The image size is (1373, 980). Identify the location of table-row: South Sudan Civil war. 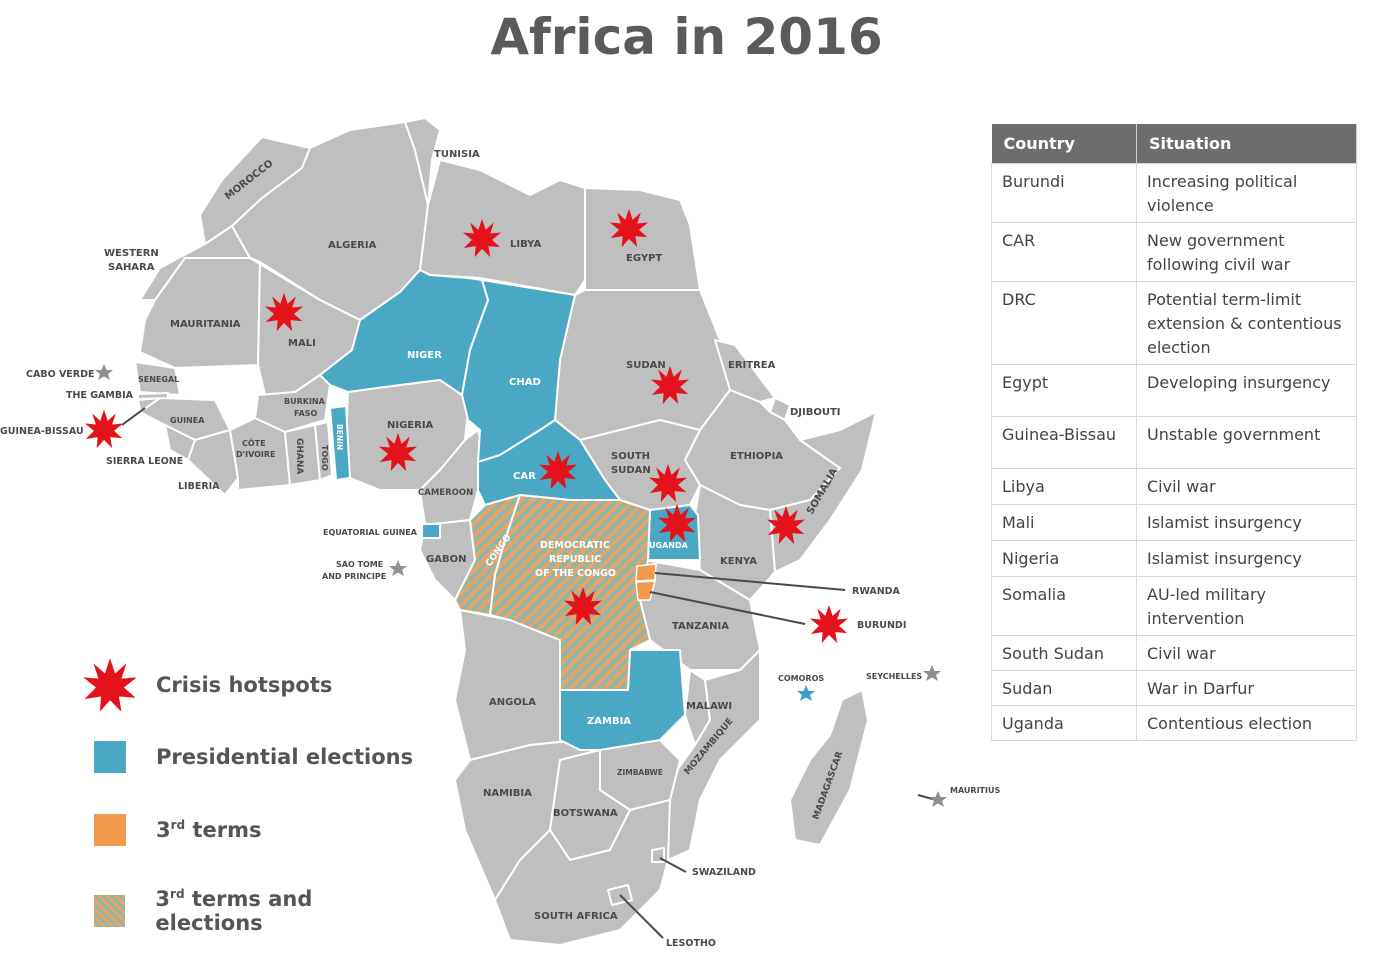
(1174, 653).